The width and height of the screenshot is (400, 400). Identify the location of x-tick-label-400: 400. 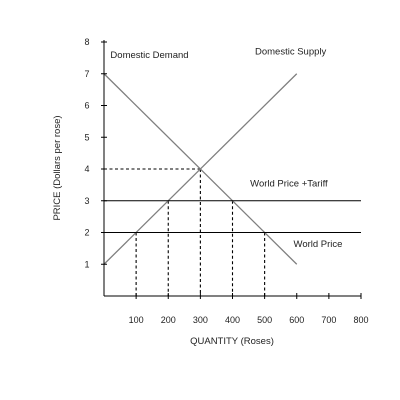
(232, 320).